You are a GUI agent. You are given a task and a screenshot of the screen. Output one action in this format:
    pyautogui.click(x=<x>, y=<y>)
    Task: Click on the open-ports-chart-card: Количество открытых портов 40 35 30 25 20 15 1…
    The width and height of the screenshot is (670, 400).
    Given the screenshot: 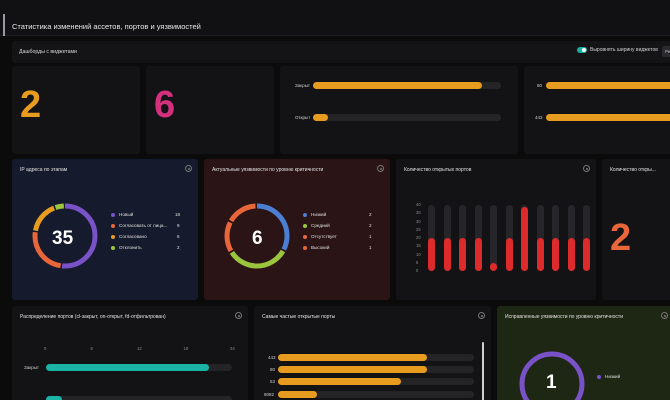 What is the action you would take?
    pyautogui.click(x=496, y=229)
    